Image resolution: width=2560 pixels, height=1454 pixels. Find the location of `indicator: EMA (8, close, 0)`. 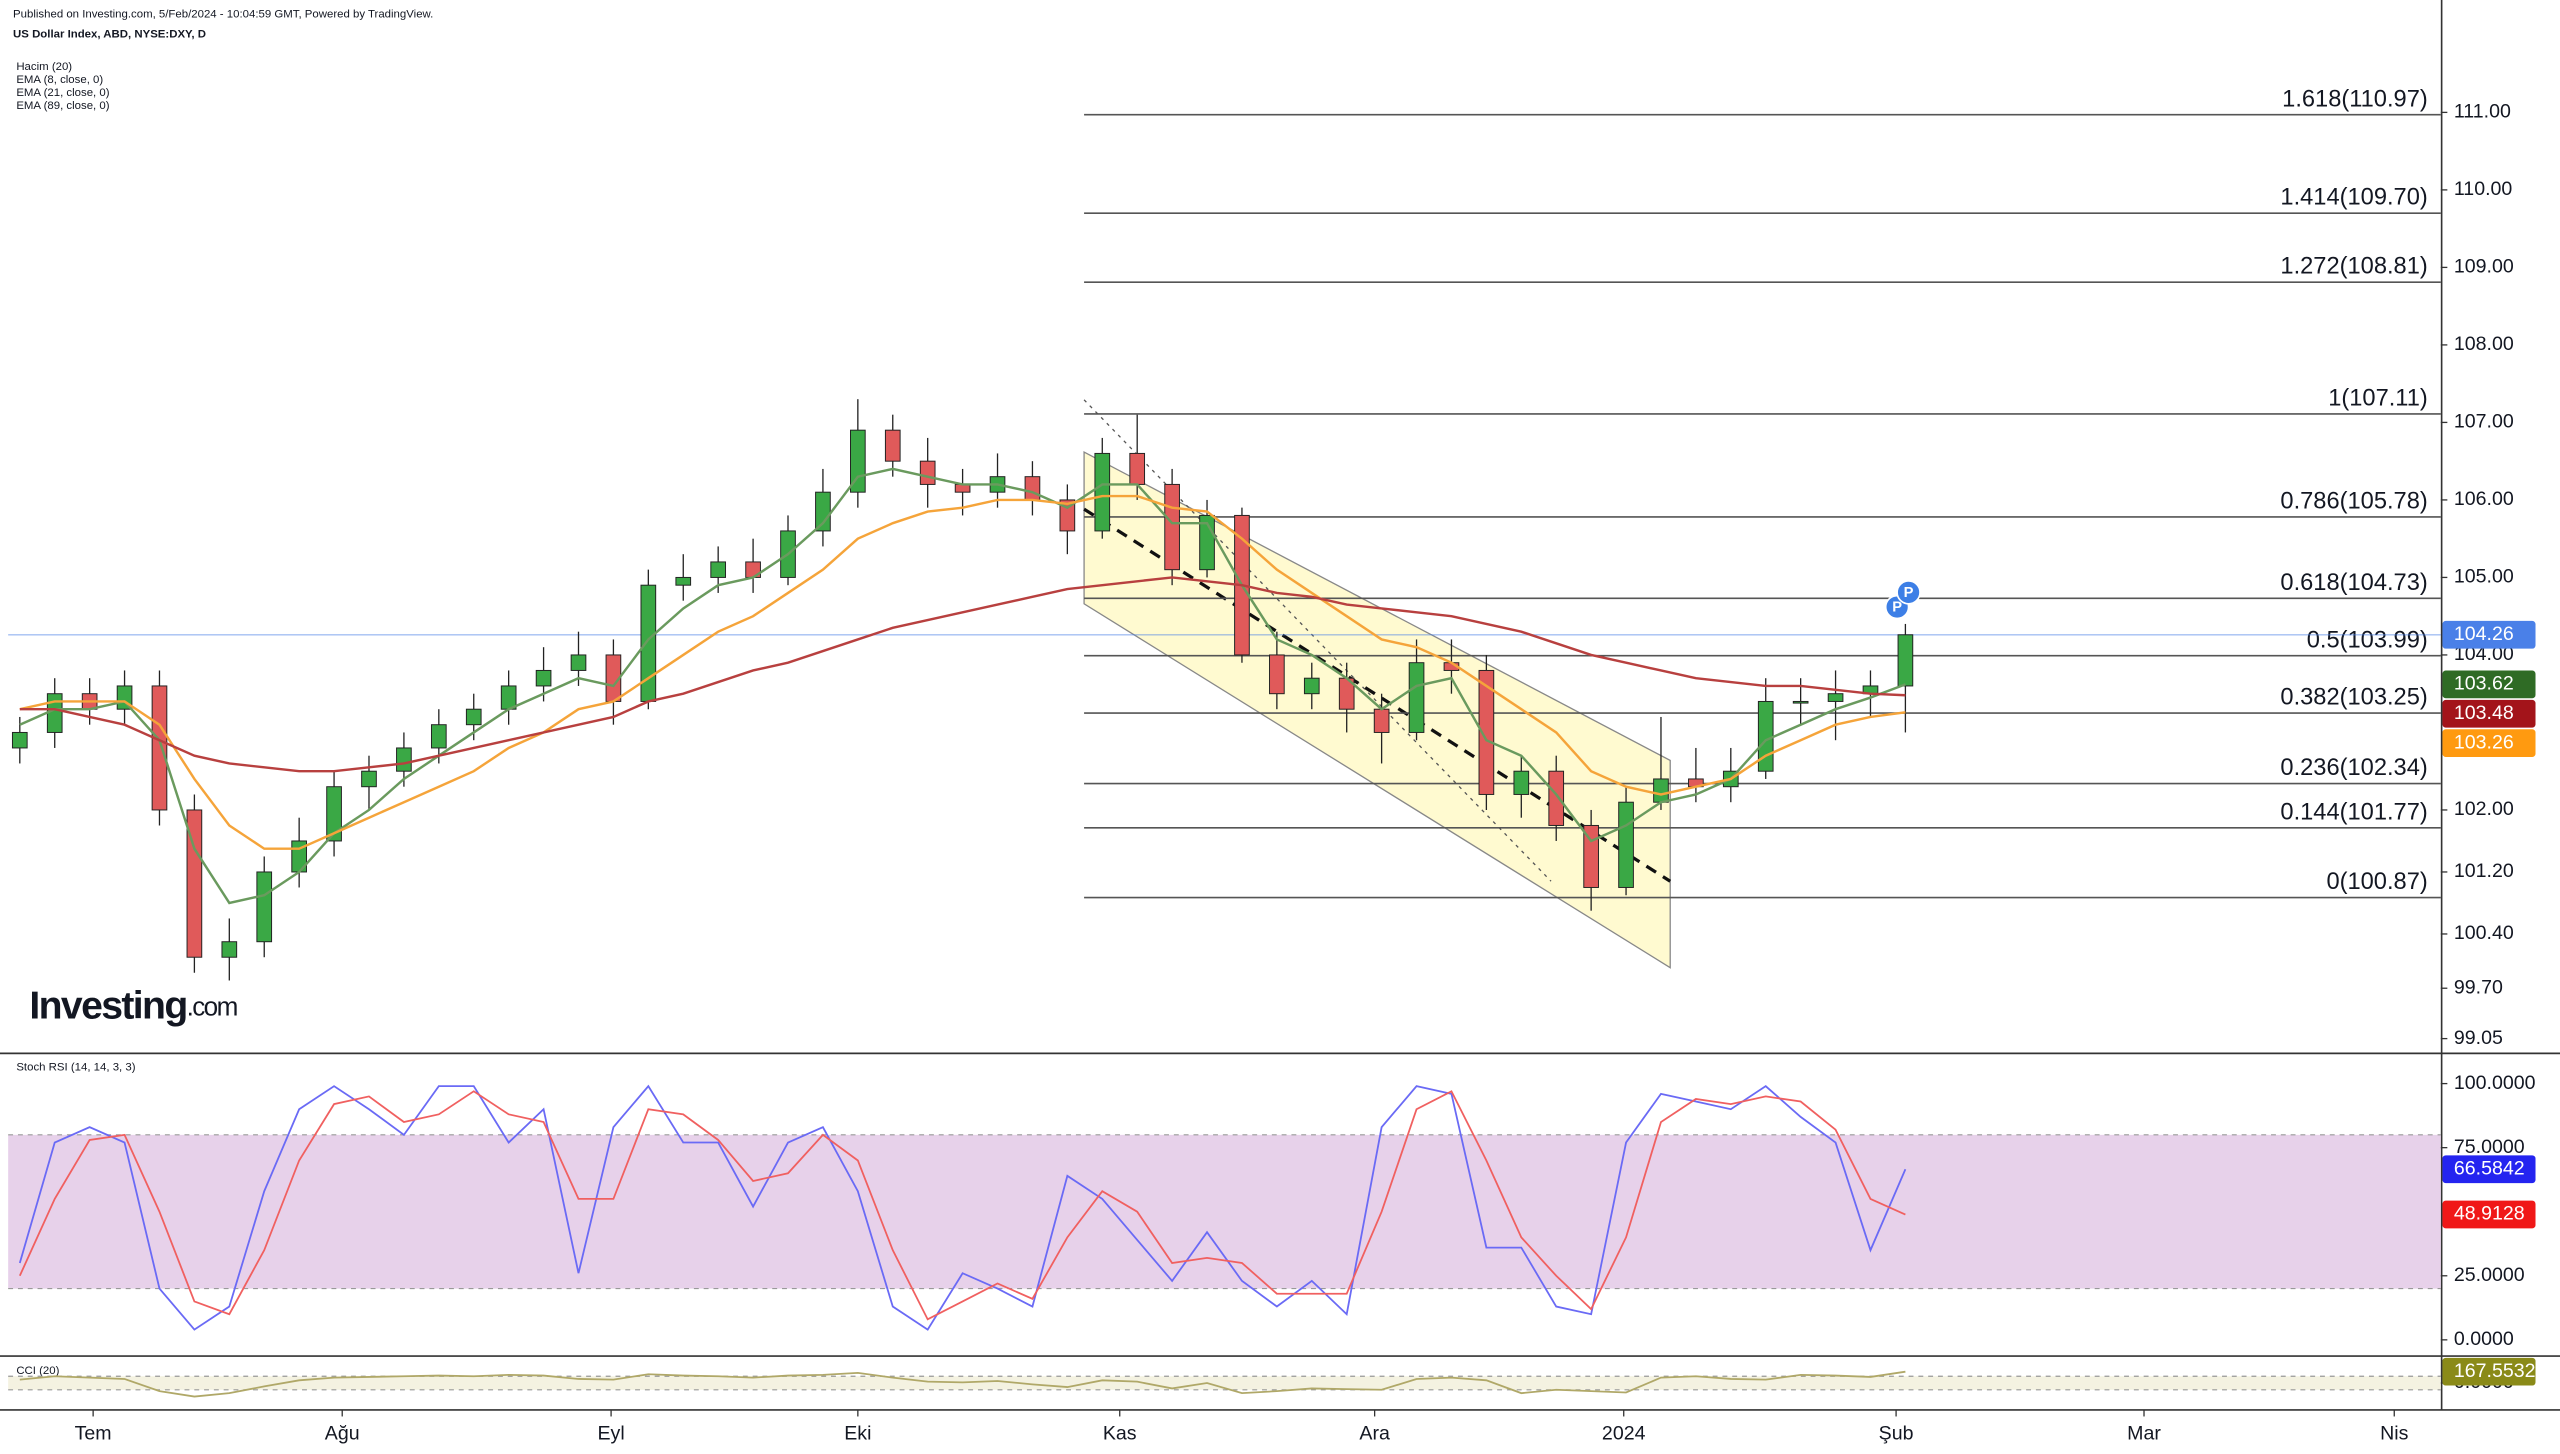

indicator: EMA (8, close, 0) is located at coordinates (59, 80).